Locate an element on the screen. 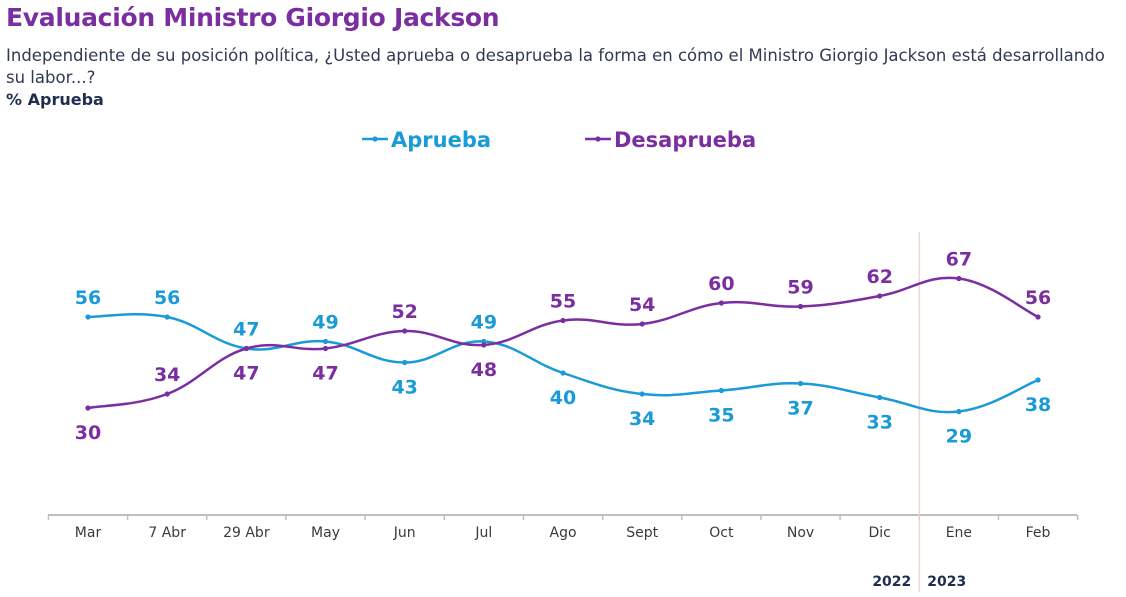 This screenshot has height=597, width=1126. x-tick-label: Nov is located at coordinates (800, 533).